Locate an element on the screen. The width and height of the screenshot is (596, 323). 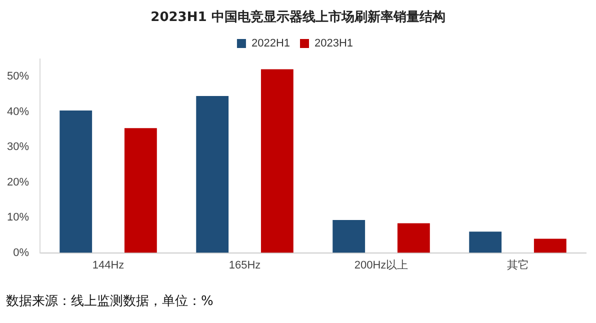
legend-label: 2022H1 is located at coordinates (270, 44).